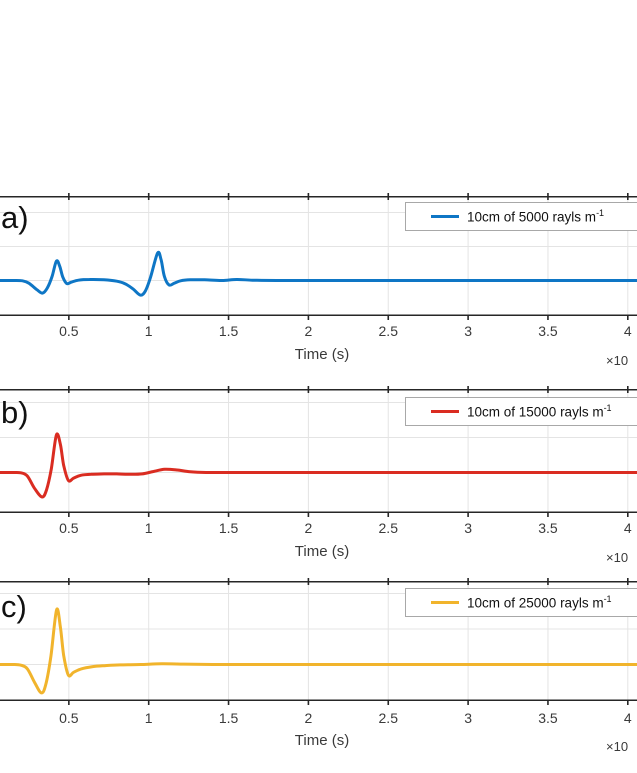 The width and height of the screenshot is (637, 773). I want to click on legend-c: 10cm of 25000 rayls m-1, so click(521, 602).